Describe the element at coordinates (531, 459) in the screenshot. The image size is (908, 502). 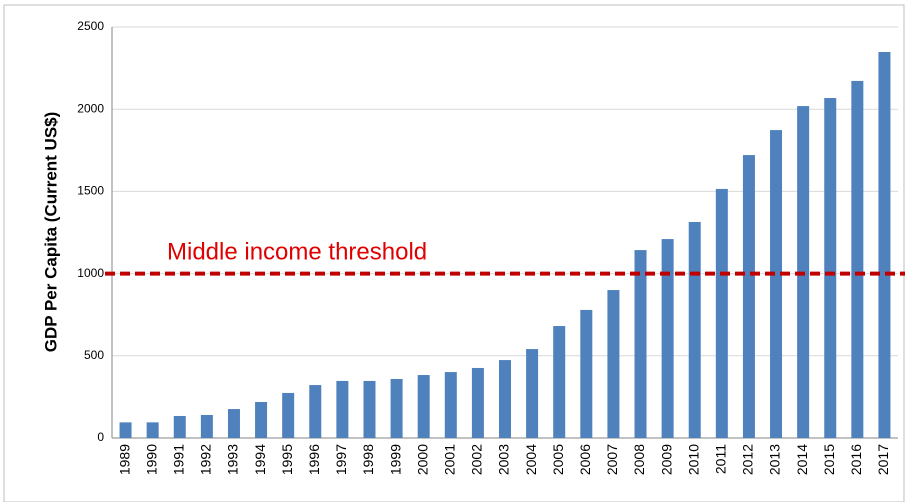
I see `x-tick-label: 2004` at that location.